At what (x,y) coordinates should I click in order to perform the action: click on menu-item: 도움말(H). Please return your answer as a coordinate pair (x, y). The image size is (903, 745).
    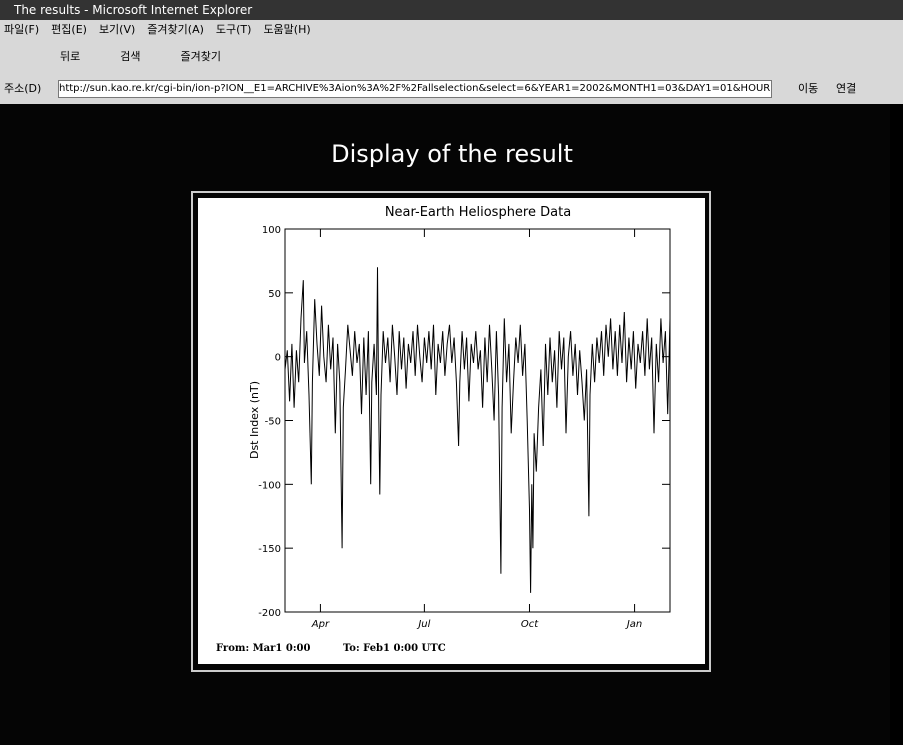
    Looking at the image, I should click on (287, 29).